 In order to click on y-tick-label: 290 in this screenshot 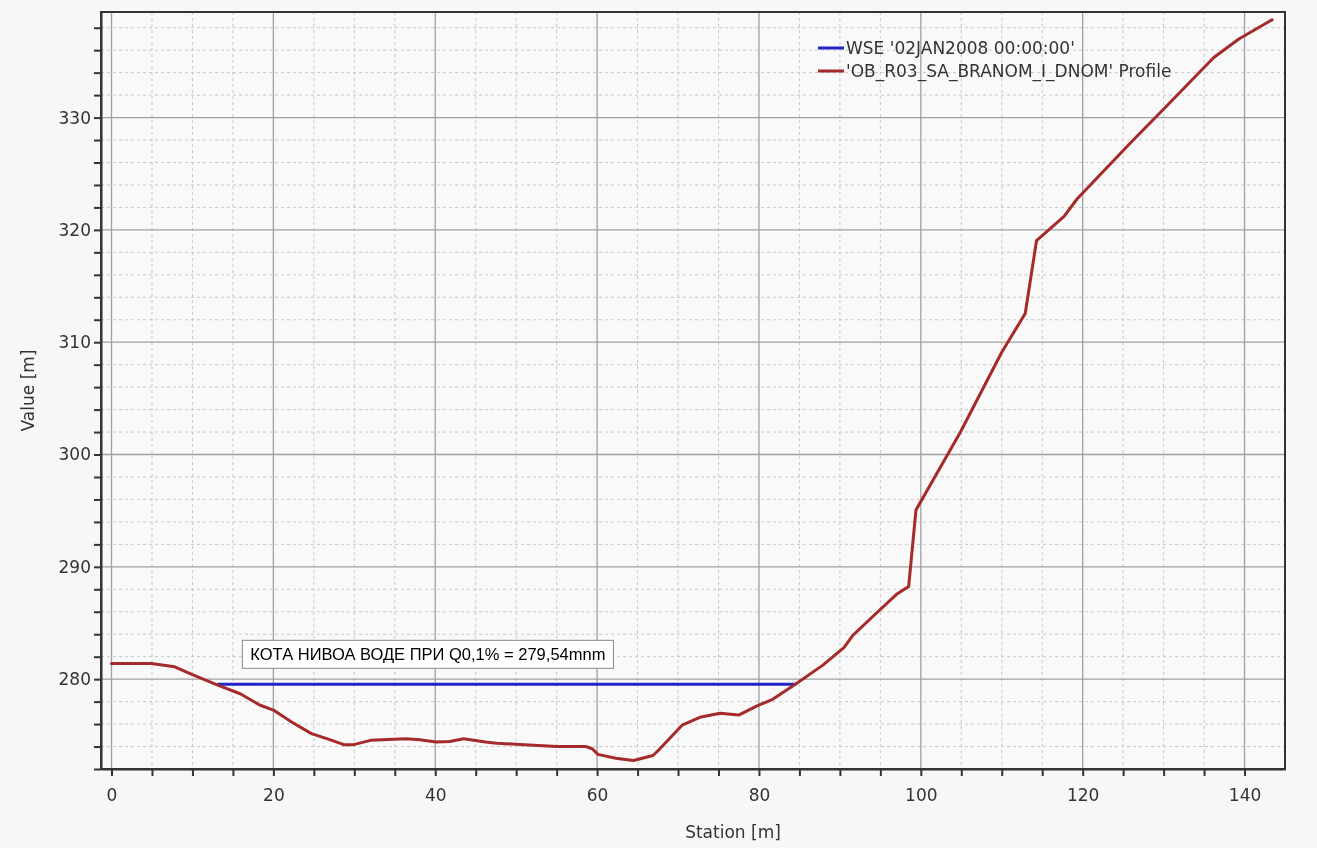, I will do `click(74, 566)`.